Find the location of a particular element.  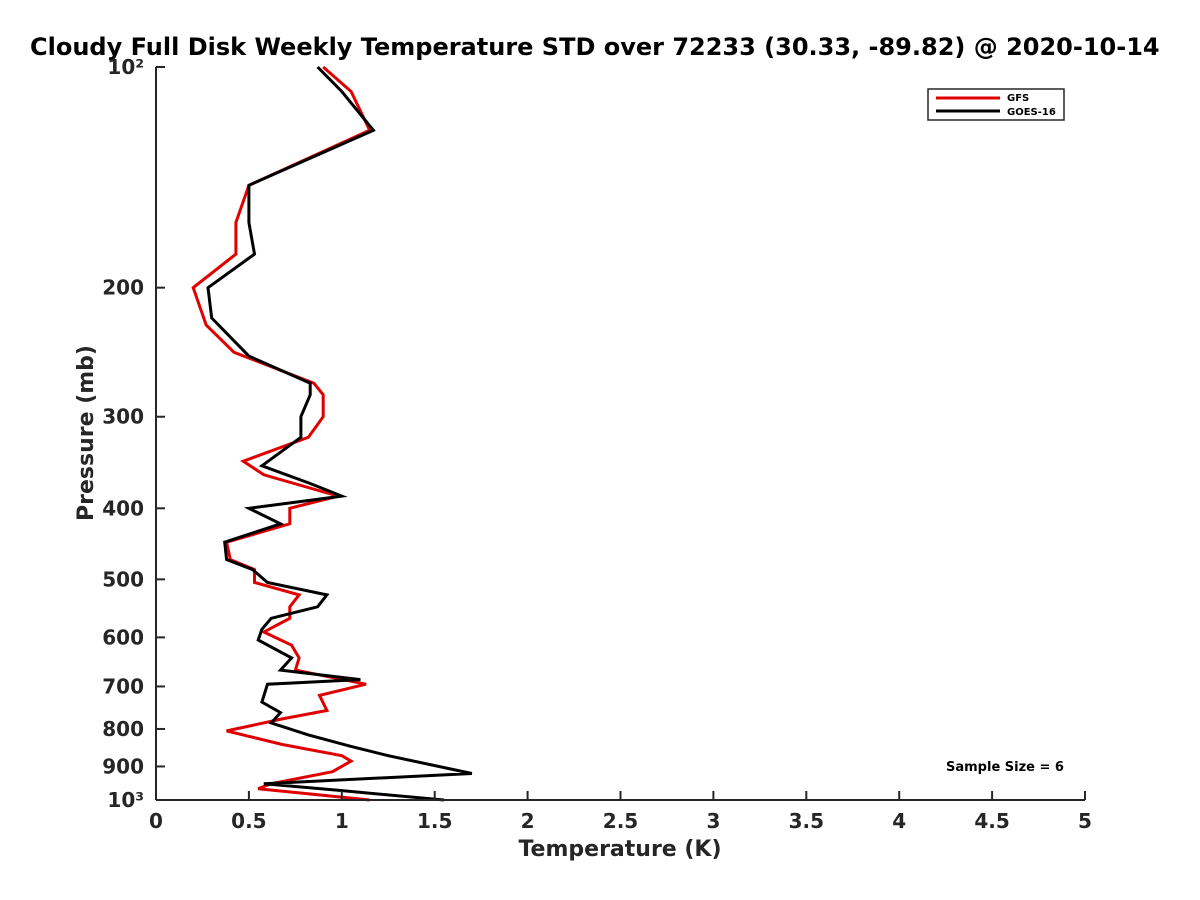

x-tick-label: 0.5 is located at coordinates (248, 821).